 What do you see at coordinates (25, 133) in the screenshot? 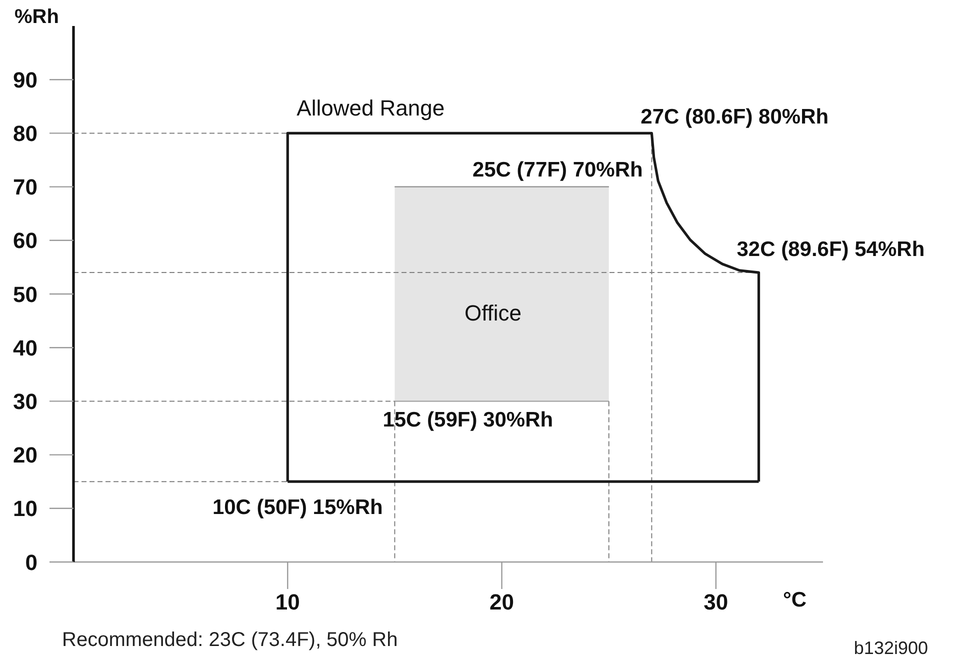
I see `y-tick-label: 80` at bounding box center [25, 133].